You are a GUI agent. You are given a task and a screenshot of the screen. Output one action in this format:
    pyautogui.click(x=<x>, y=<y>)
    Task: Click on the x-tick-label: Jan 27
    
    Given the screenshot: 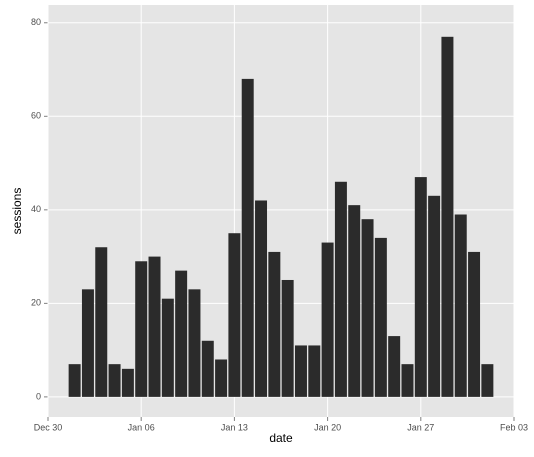 What is the action you would take?
    pyautogui.click(x=420, y=427)
    